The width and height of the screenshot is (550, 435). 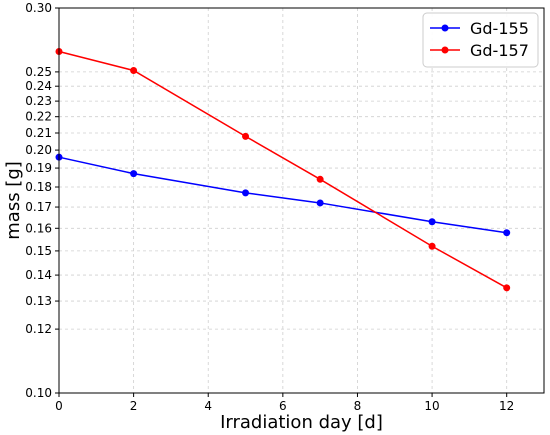 What do you see at coordinates (38, 168) in the screenshot?
I see `y-tick-label: 0.19` at bounding box center [38, 168].